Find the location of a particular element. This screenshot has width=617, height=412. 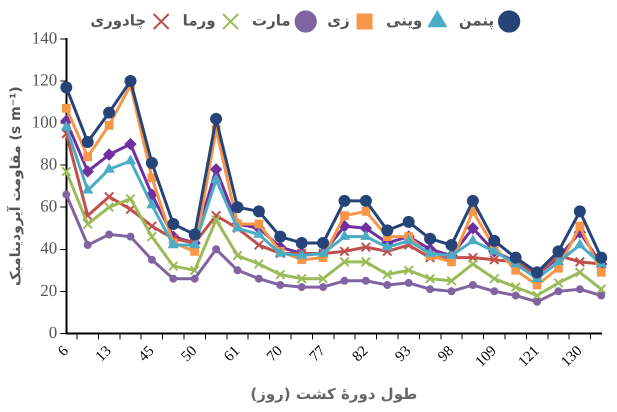

x-axis-title: طول دورهٔ کشت (روز) is located at coordinates (334, 393).